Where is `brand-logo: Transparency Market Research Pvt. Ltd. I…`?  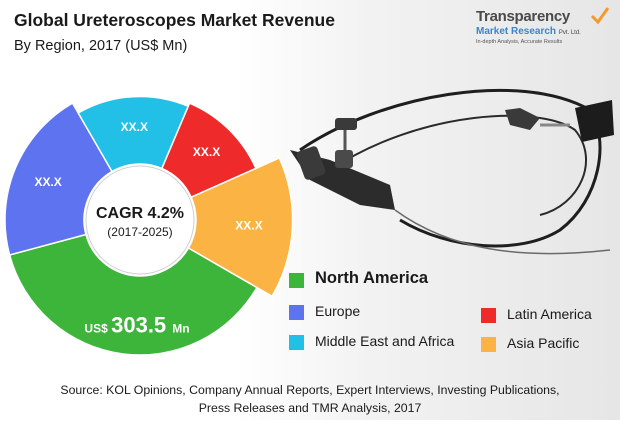 brand-logo: Transparency Market Research Pvt. Ltd. I… is located at coordinates (541, 31).